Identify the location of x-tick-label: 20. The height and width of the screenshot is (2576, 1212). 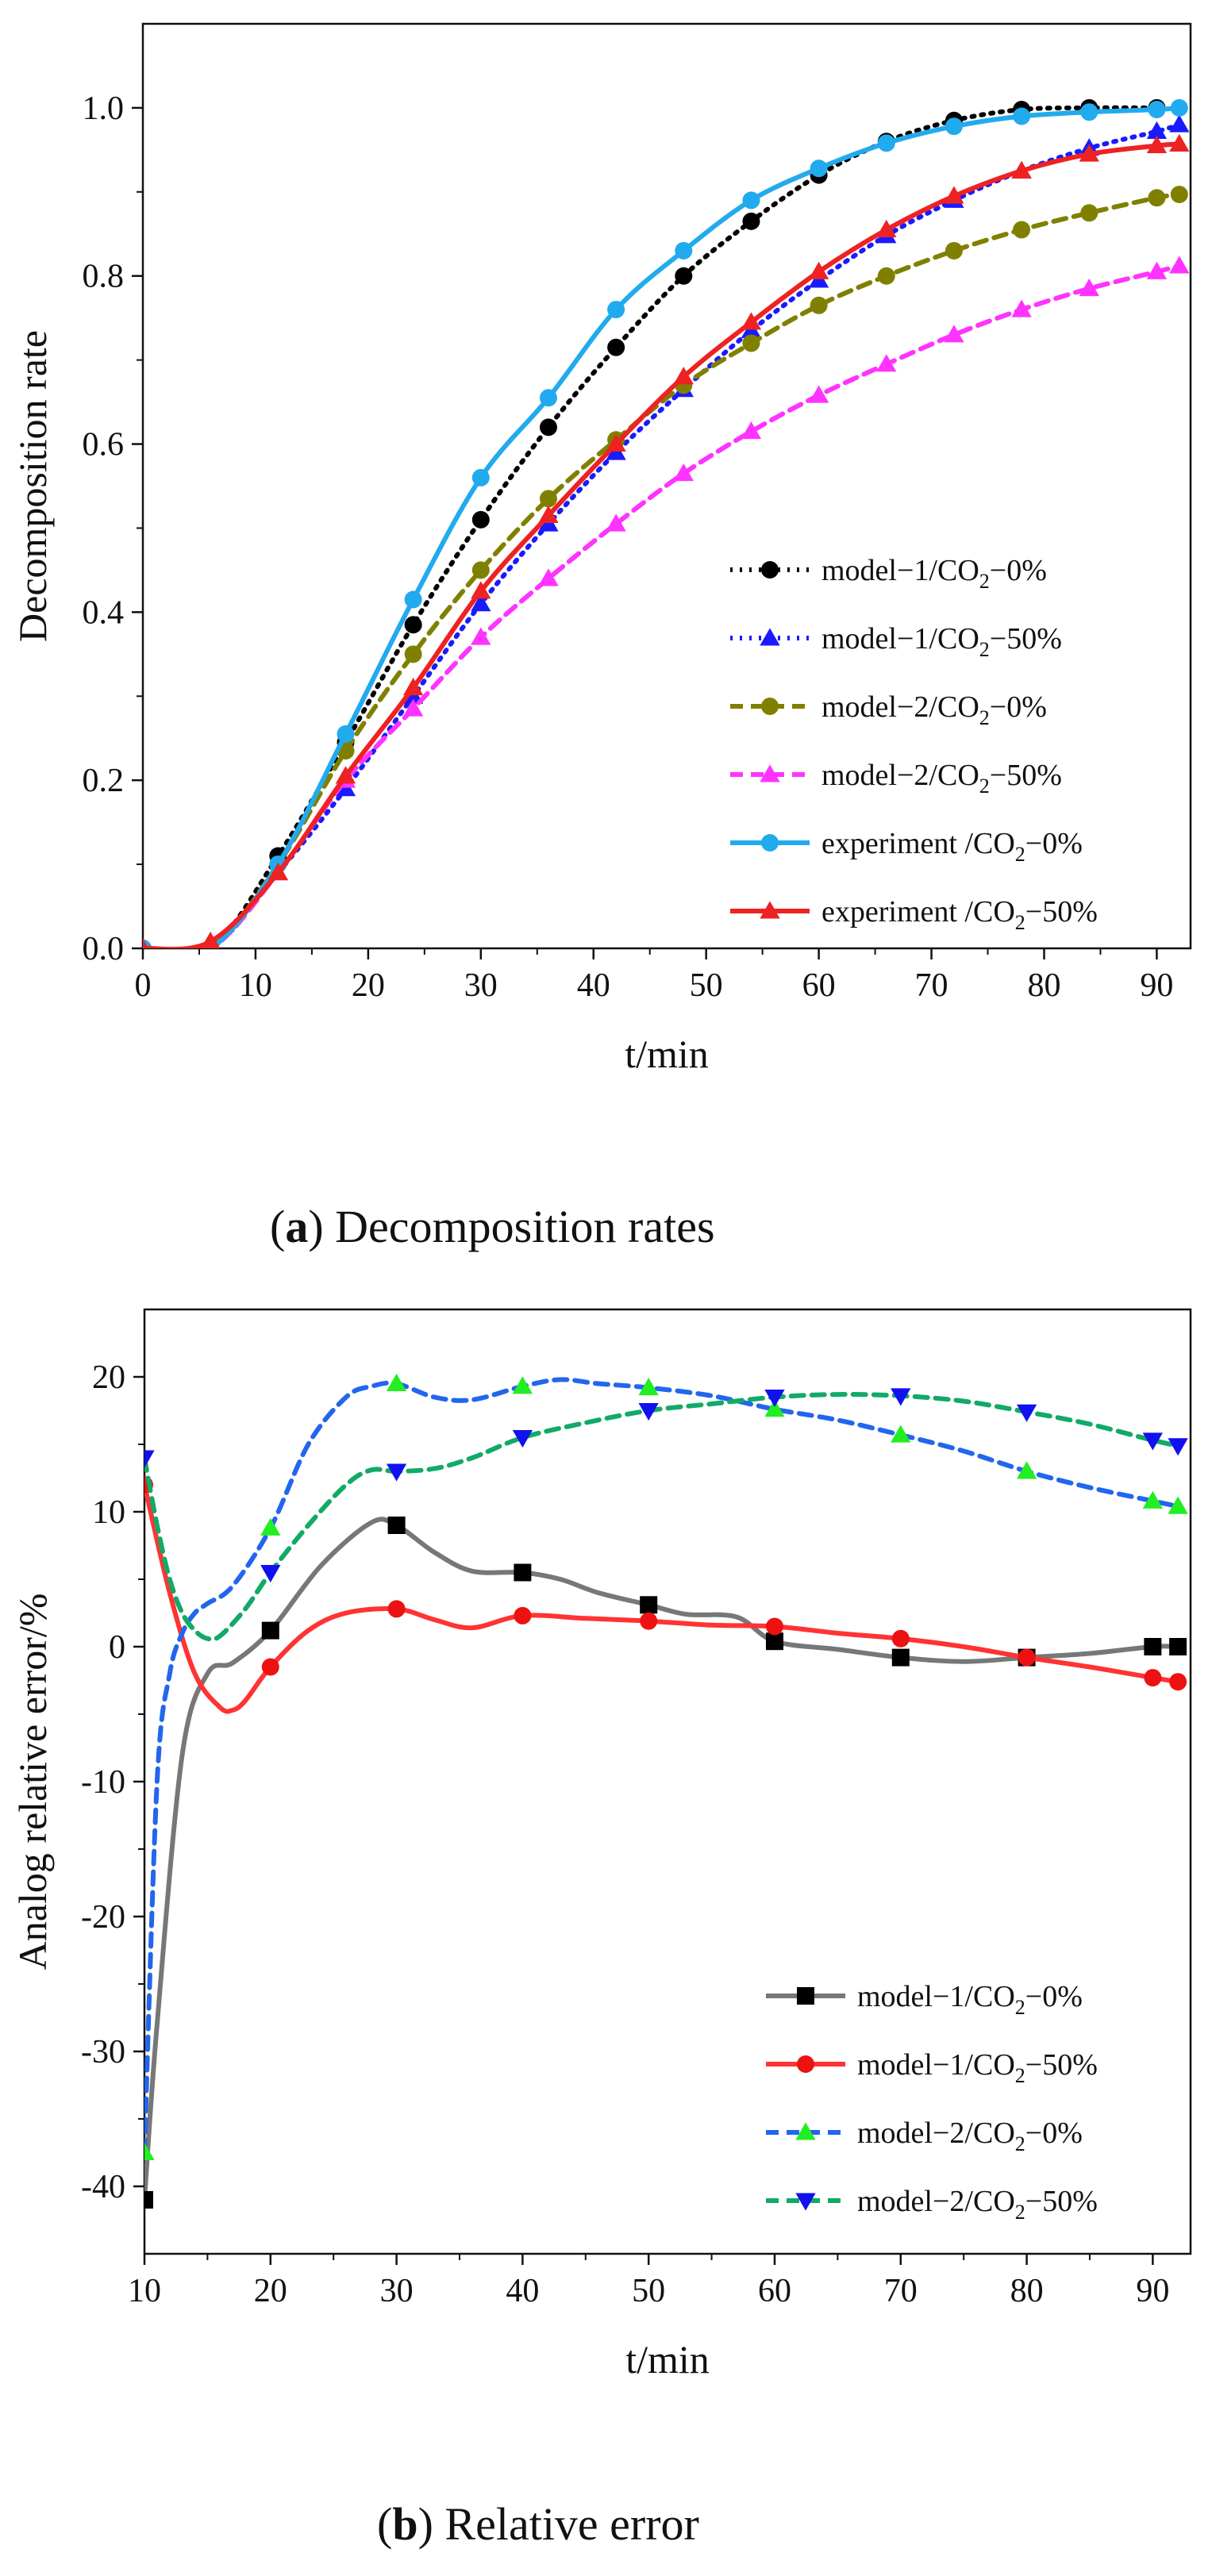
(368, 985).